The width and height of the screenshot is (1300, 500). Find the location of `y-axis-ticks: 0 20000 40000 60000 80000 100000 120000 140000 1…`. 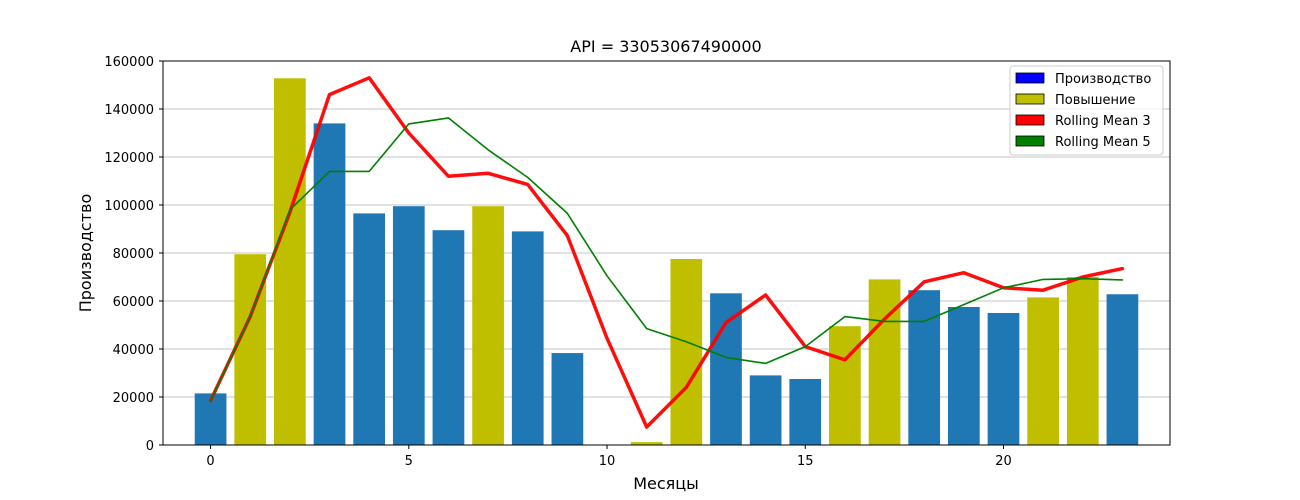

y-axis-ticks: 0 20000 40000 60000 80000 100000 120000 140000 1… is located at coordinates (133, 254).